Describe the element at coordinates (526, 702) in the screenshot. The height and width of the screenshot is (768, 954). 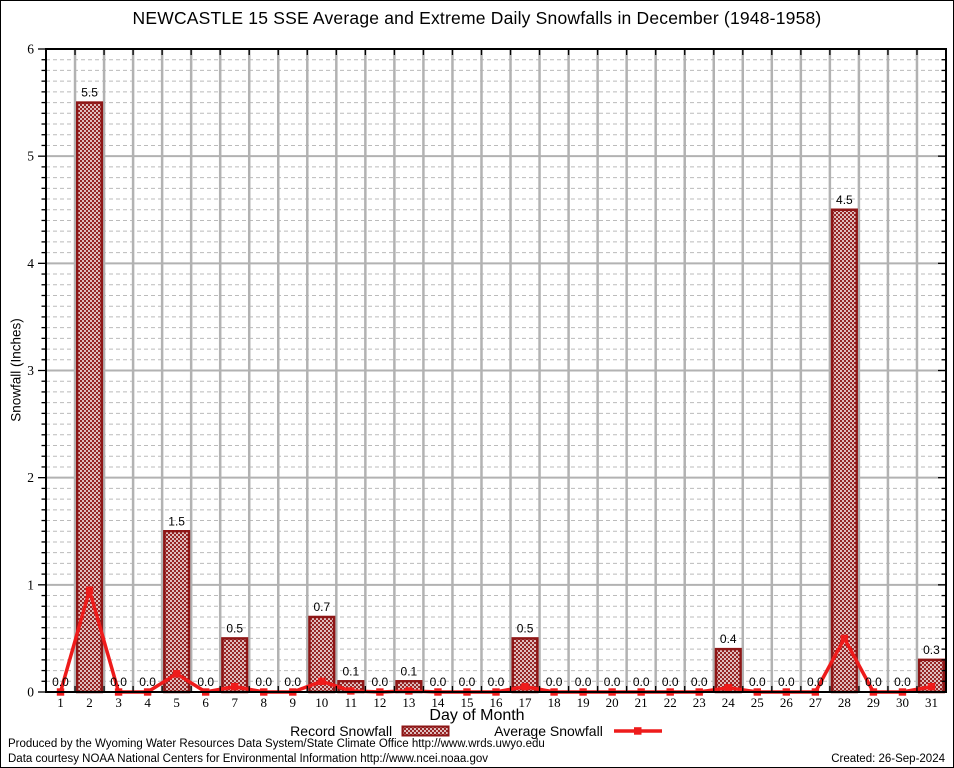
I see `x-tick-label-17: 17` at that location.